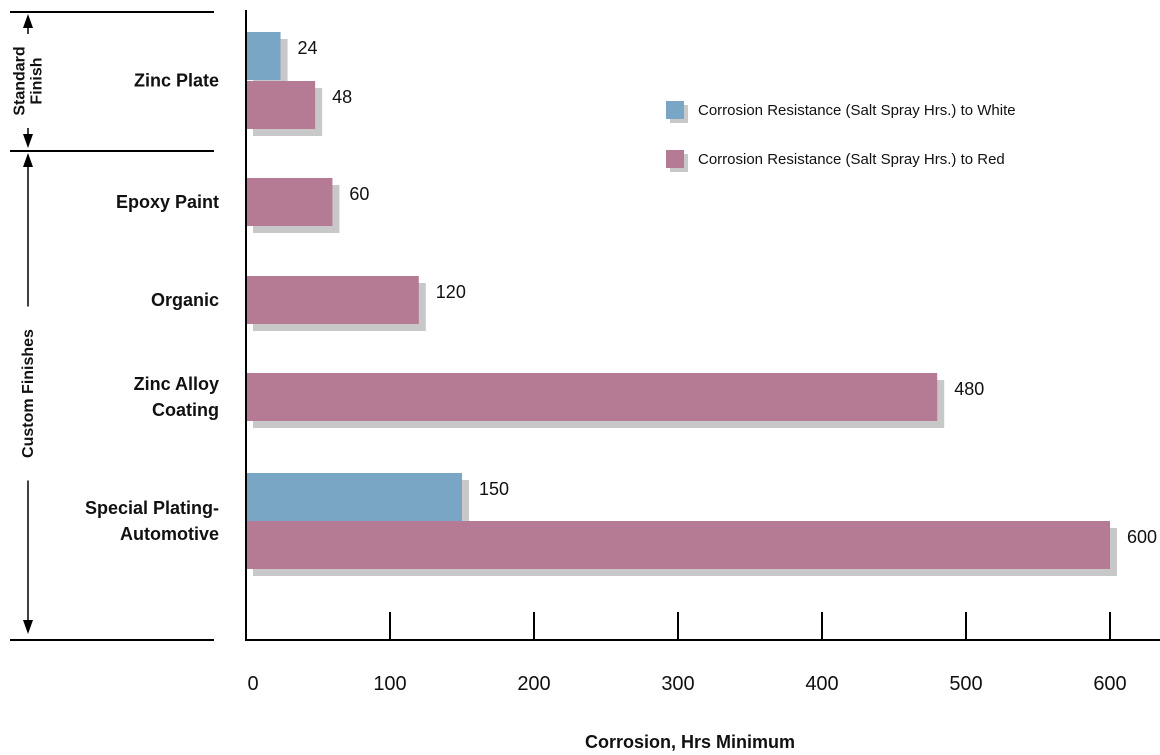  What do you see at coordinates (451, 292) in the screenshot?
I see `bar-value-label: 120` at bounding box center [451, 292].